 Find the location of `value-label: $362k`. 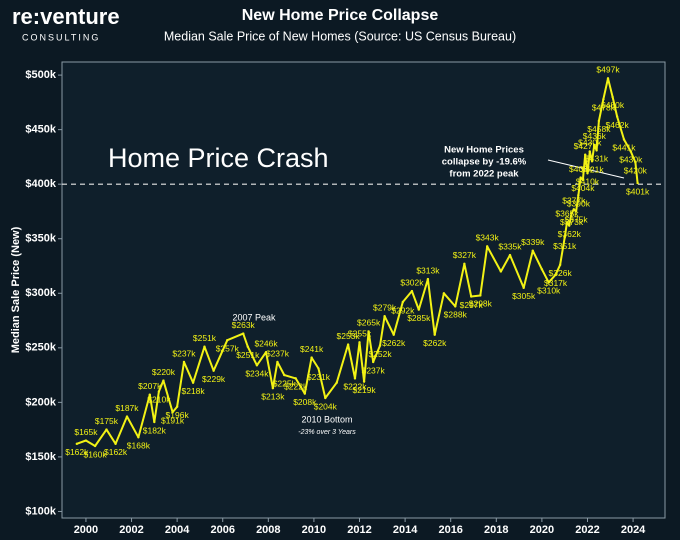

value-label: $362k is located at coordinates (570, 234).